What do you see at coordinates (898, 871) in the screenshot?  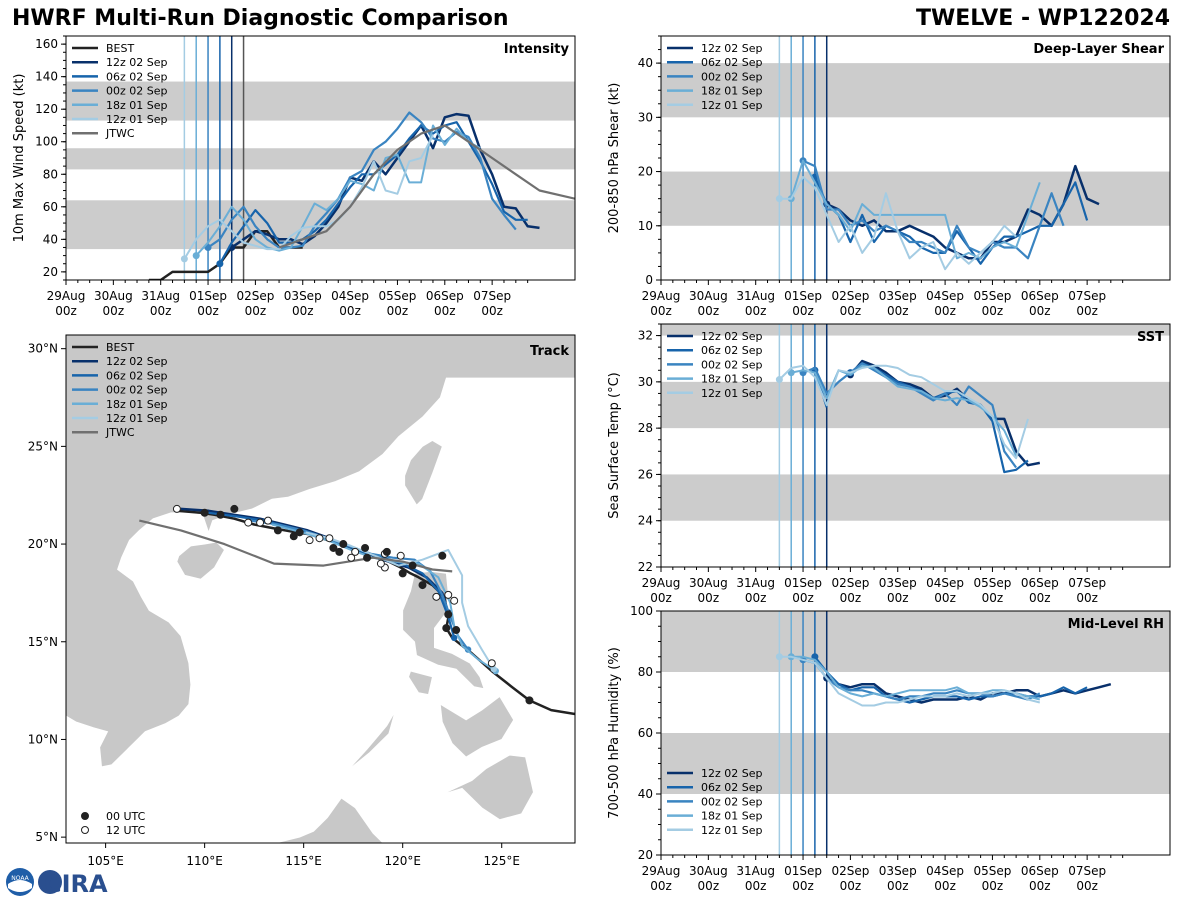 I see `rh-xtick-label: 03Sep` at bounding box center [898, 871].